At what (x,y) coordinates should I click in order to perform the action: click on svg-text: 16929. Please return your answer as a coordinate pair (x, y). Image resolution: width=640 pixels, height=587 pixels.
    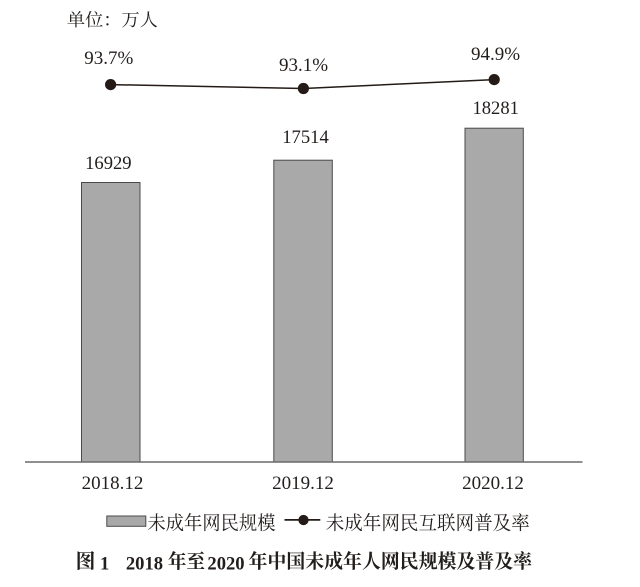
    Looking at the image, I should click on (108, 163).